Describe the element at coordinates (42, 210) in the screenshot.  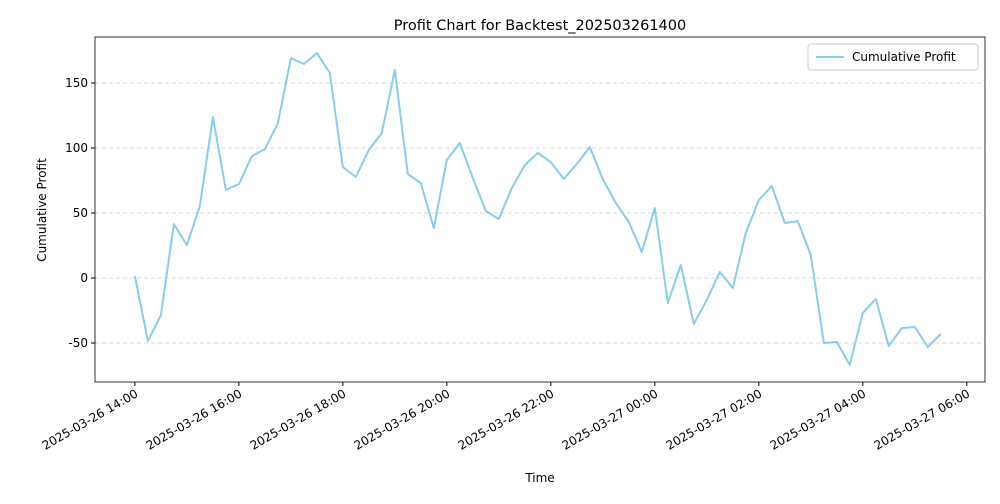
I see `y-axis-label: Cumulative Profit` at that location.